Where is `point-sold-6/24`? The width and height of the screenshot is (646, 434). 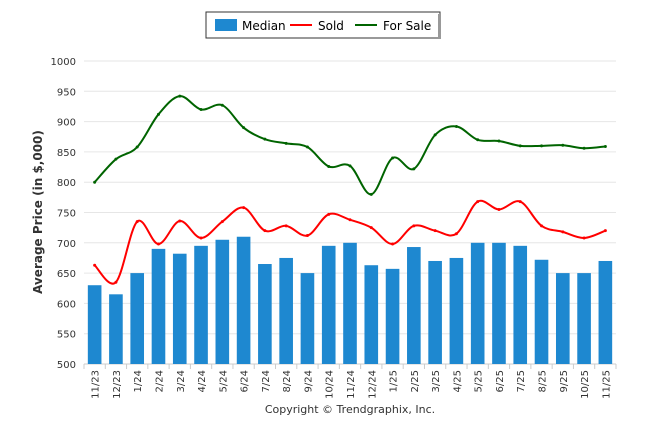 point-sold-6/24 is located at coordinates (244, 208).